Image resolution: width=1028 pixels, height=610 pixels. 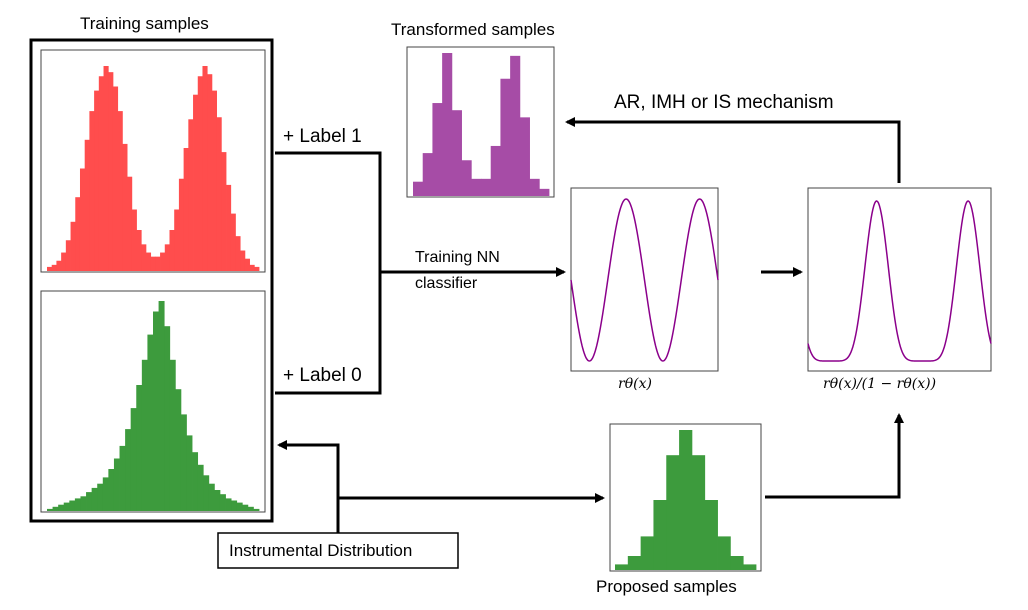 I want to click on label-bracket, so click(x=328, y=273).